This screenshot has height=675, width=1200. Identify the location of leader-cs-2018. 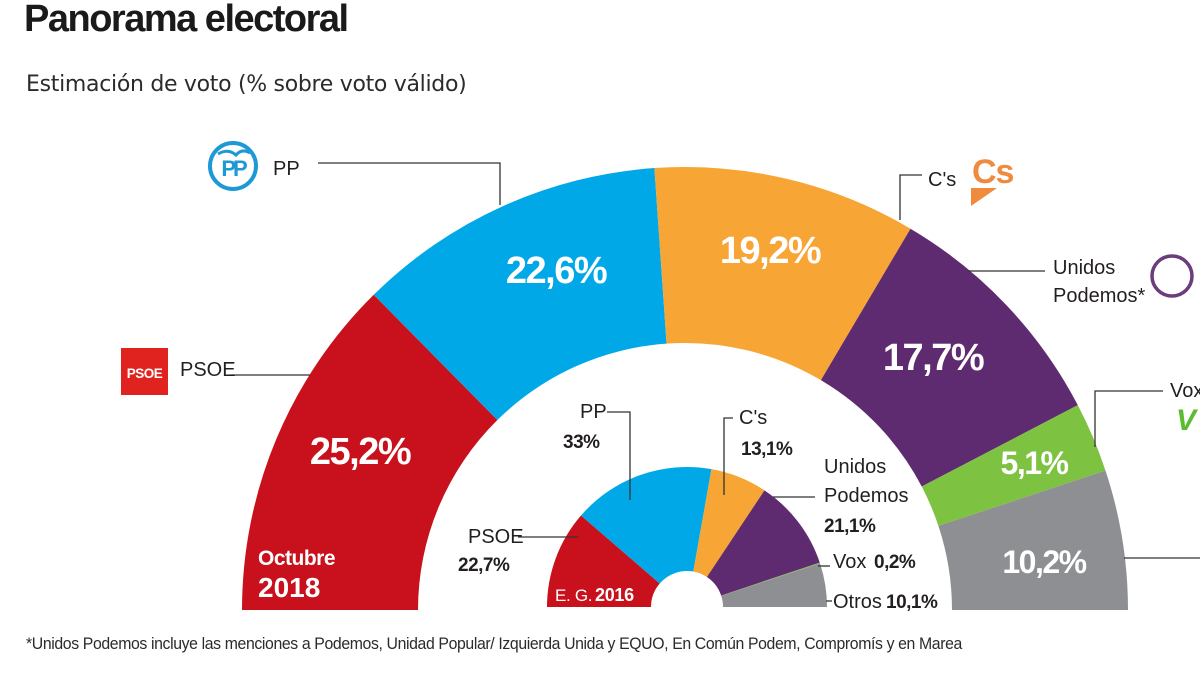
(910, 197).